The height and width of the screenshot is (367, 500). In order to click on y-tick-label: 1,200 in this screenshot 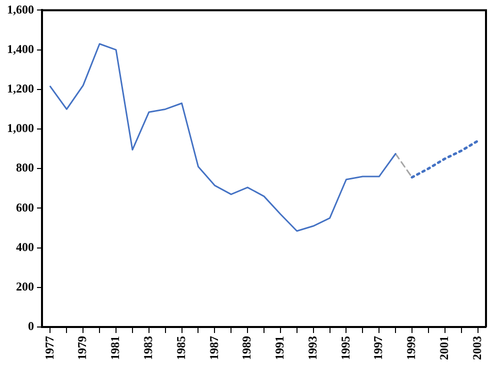, I will do `click(20, 88)`.